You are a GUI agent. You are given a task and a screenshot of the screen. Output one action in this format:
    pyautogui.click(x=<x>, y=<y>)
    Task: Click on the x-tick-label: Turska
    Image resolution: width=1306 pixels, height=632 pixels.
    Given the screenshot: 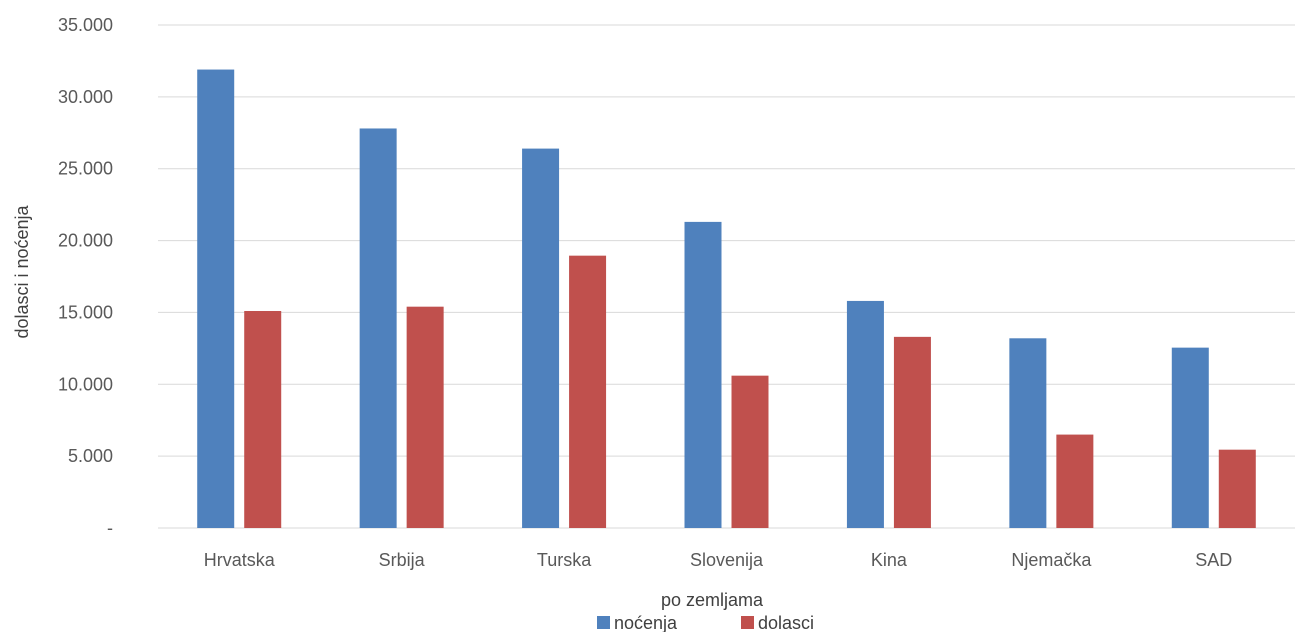 What is the action you would take?
    pyautogui.click(x=564, y=560)
    